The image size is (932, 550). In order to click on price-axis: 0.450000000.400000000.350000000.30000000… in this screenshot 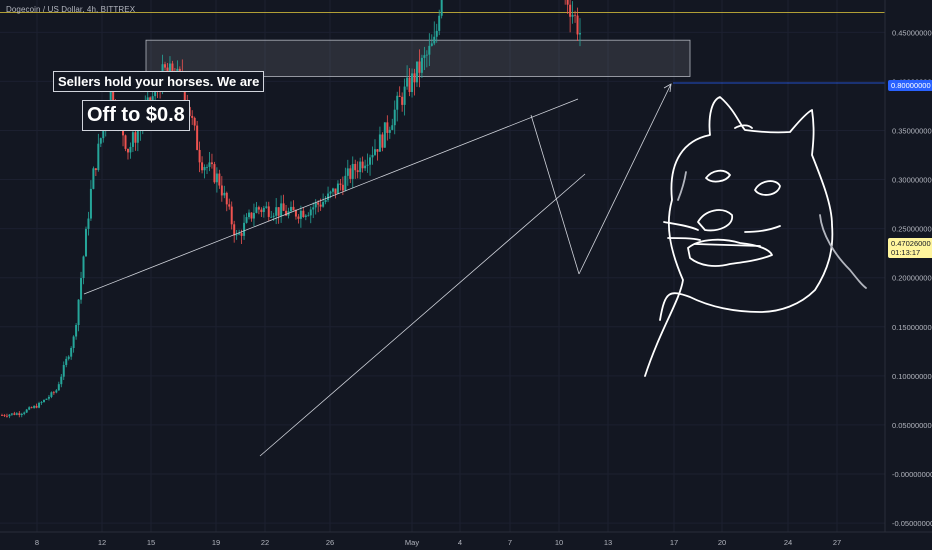, I will do `click(908, 266)`.